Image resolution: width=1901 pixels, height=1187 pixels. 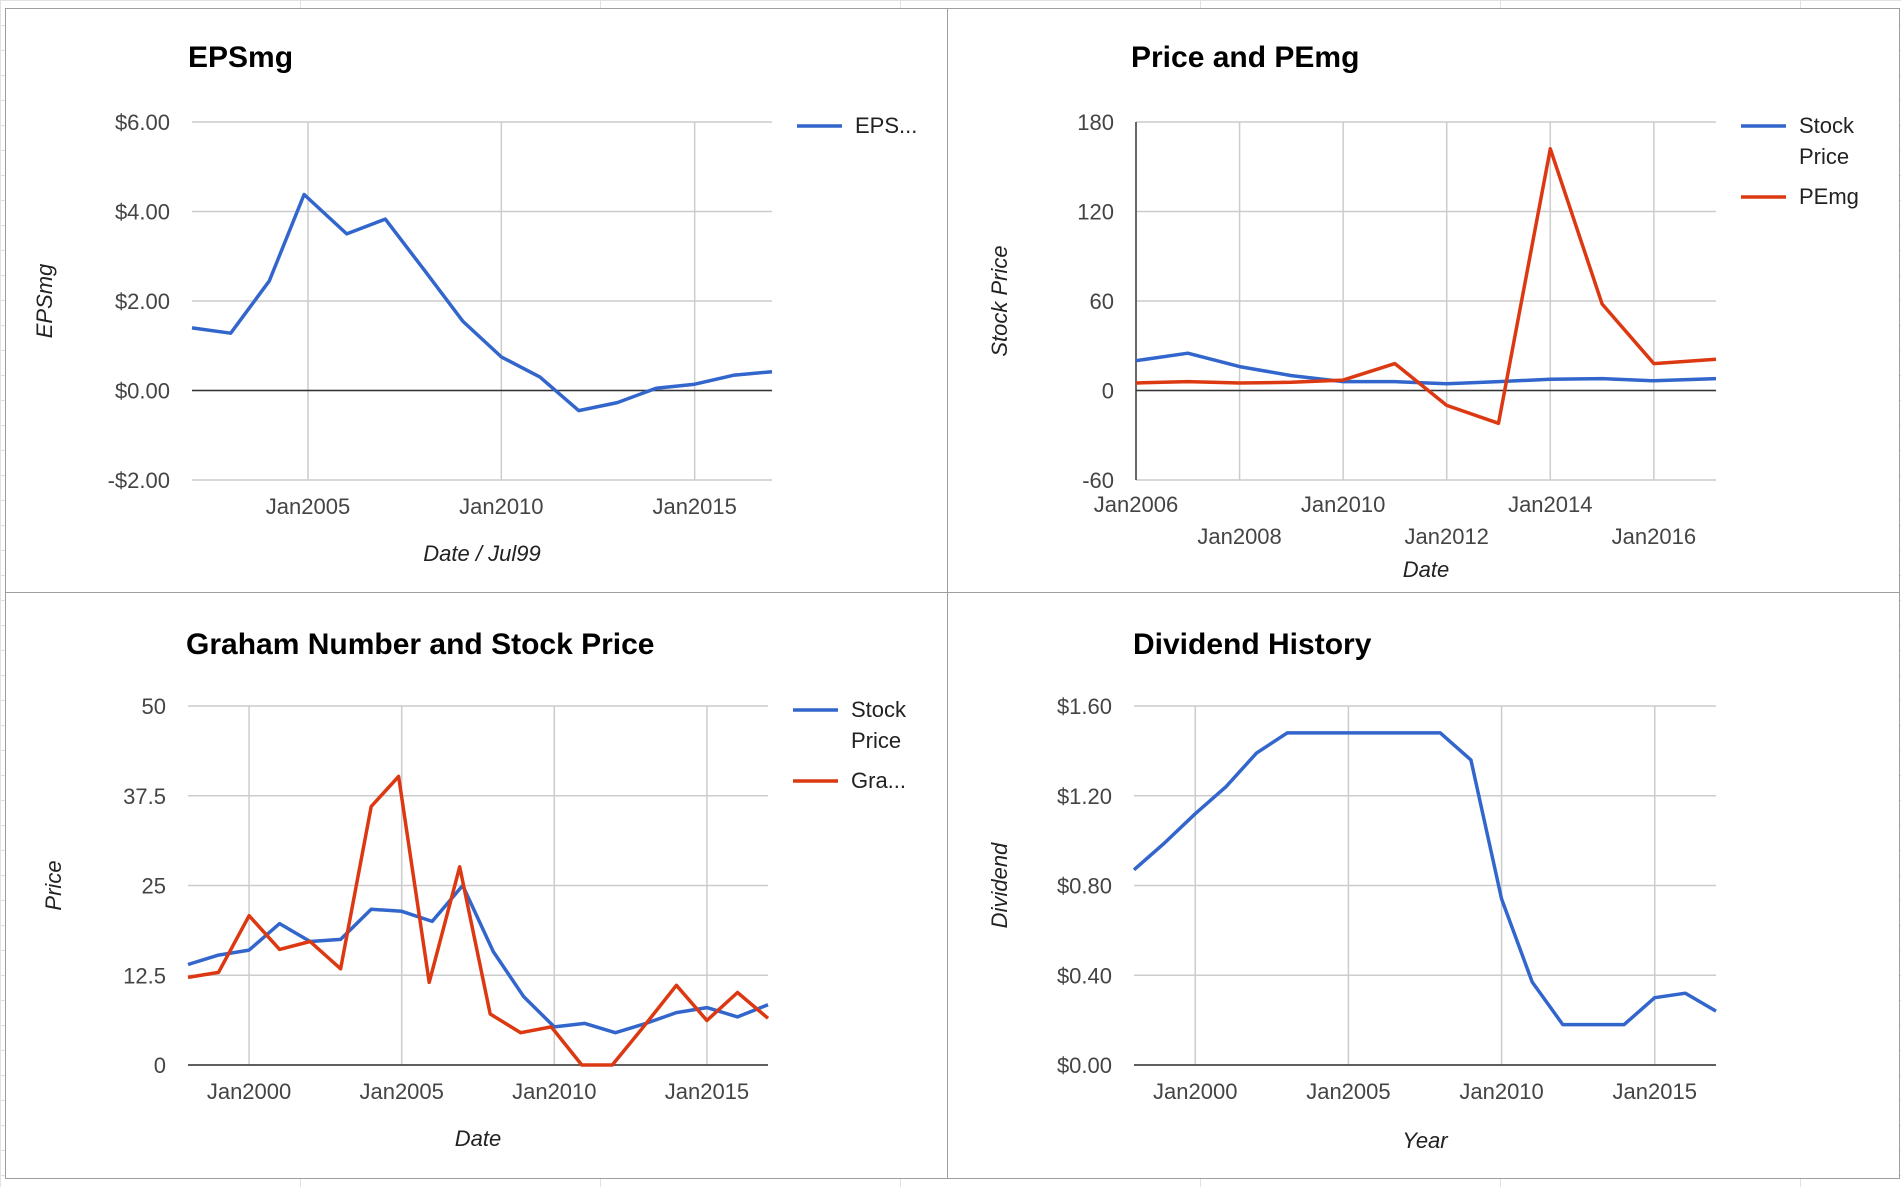 I want to click on y-tick-label: $4.00, so click(x=142, y=212).